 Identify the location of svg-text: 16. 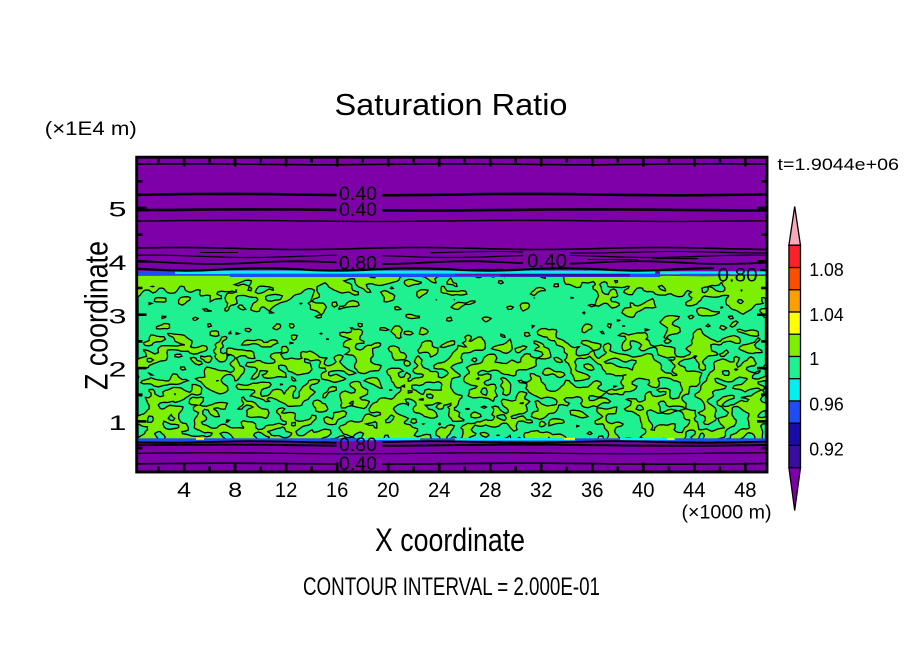
(337, 490).